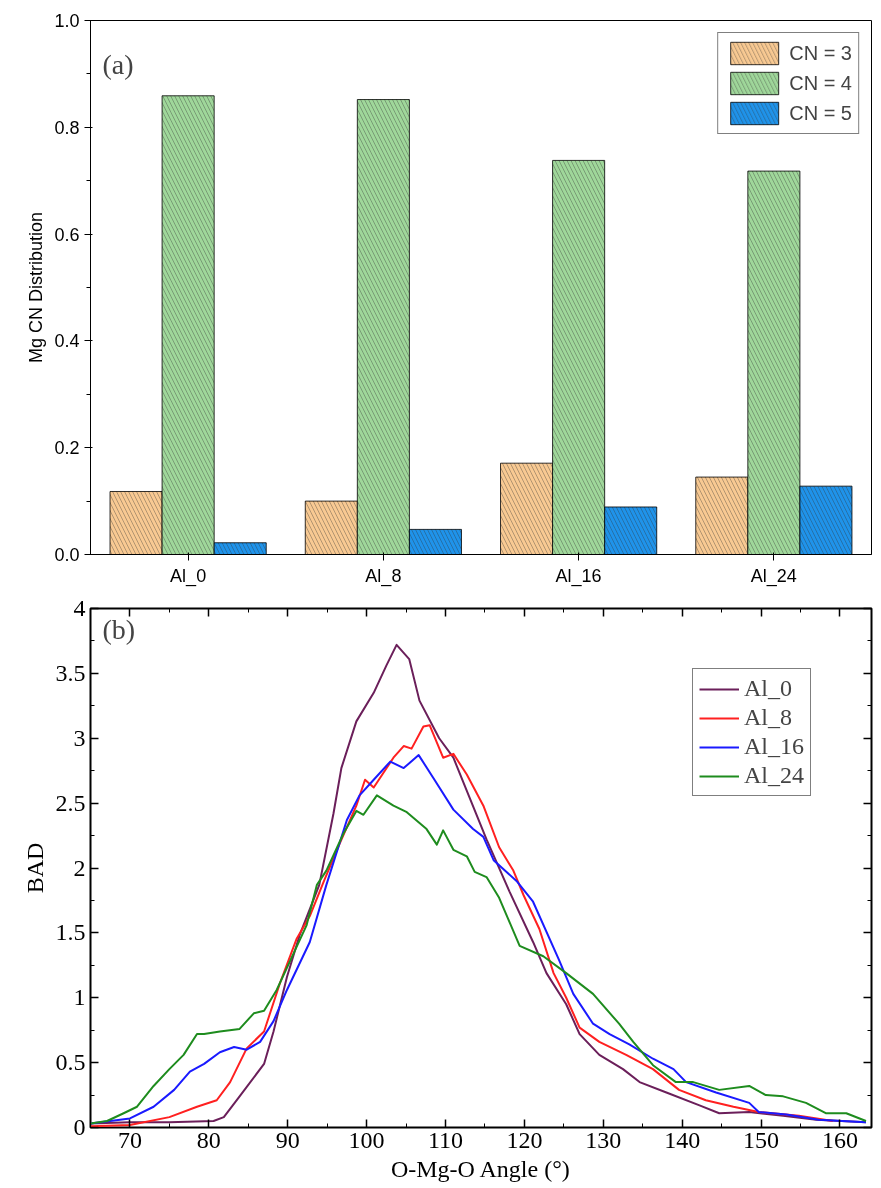 This screenshot has width=881, height=1188. What do you see at coordinates (603, 1139) in the screenshot?
I see `x-tick-label: 130` at bounding box center [603, 1139].